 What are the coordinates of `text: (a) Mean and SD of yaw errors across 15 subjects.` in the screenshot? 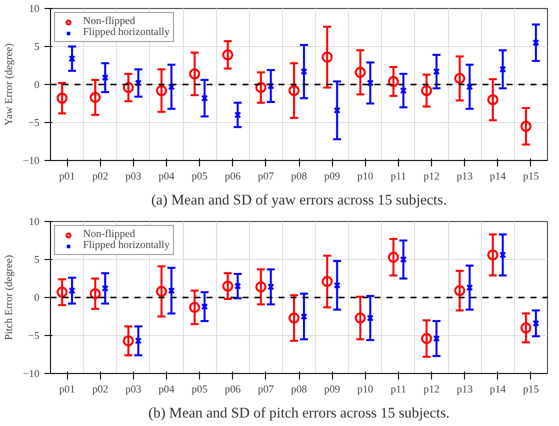 It's located at (299, 200).